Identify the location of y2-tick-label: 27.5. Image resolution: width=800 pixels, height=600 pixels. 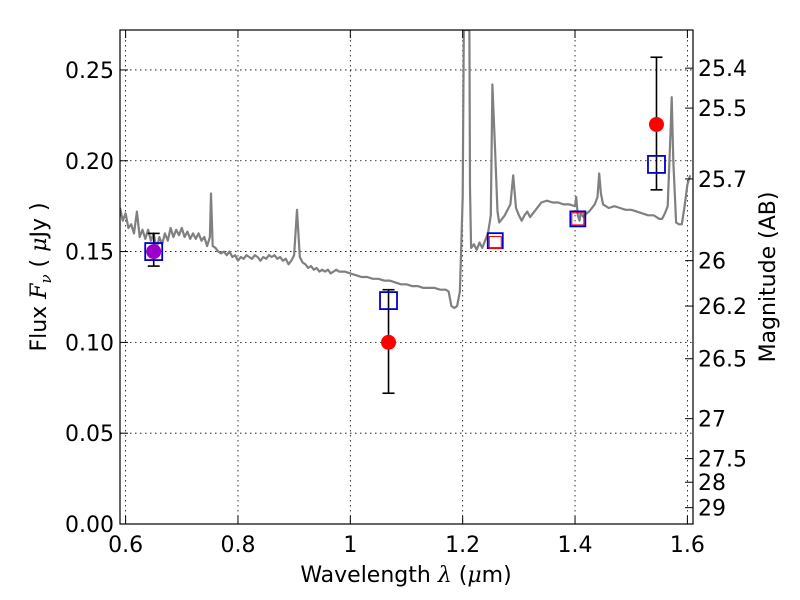
(722, 460).